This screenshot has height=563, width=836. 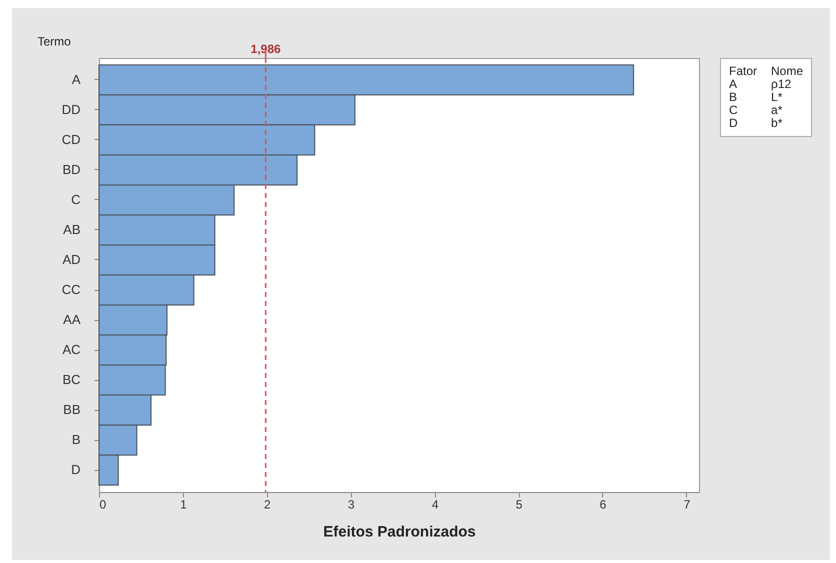 I want to click on x-tick-label: 6, so click(x=603, y=505).